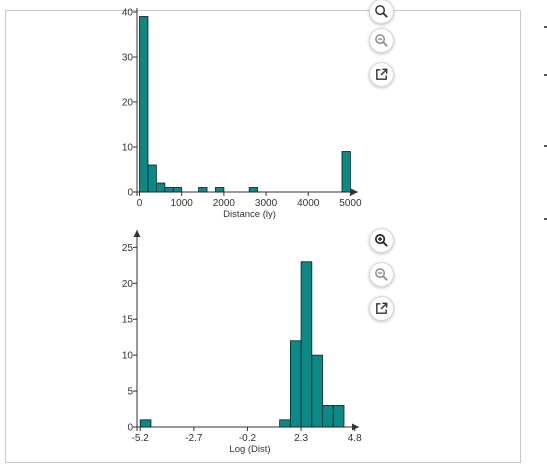 The width and height of the screenshot is (547, 468). What do you see at coordinates (266, 203) in the screenshot?
I see `x-tick-label: 3000` at bounding box center [266, 203].